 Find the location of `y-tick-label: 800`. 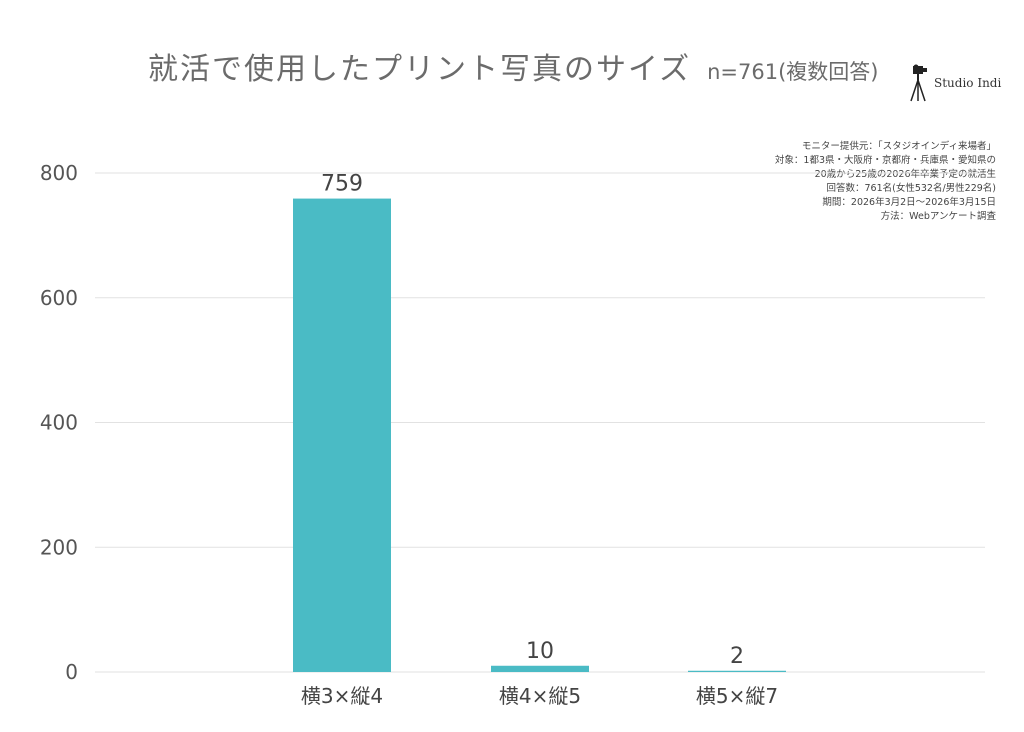

y-tick-label: 800 is located at coordinates (59, 173).